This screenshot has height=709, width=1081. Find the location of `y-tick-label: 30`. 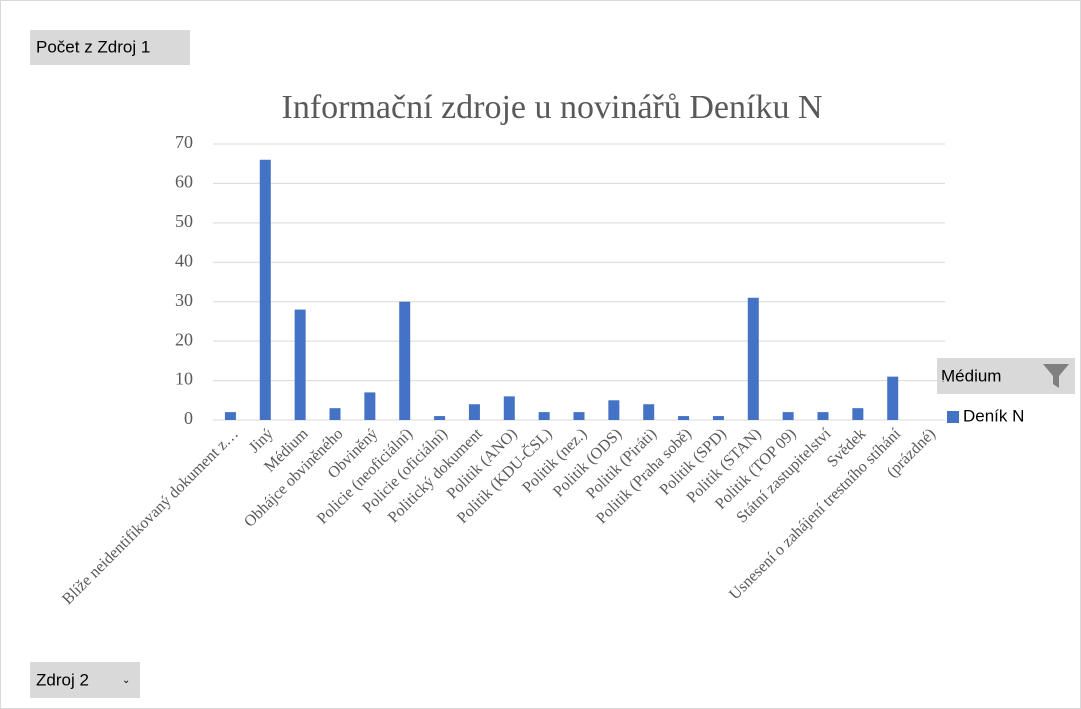

y-tick-label: 30 is located at coordinates (184, 300).